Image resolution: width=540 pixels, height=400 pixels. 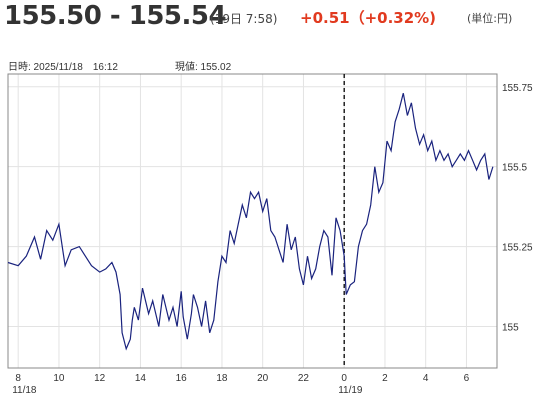 I want to click on x-tick-label: 14, so click(x=141, y=378).